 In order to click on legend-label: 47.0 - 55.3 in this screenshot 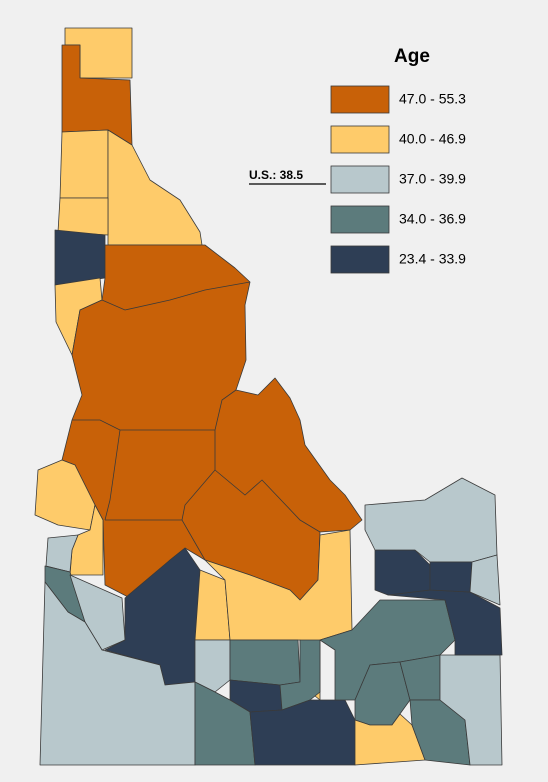, I will do `click(432, 99)`.